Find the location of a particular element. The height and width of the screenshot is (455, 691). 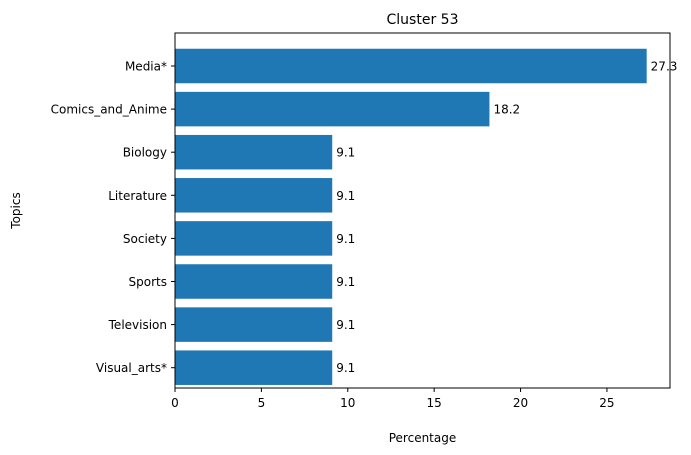

y-tick-label: Television is located at coordinates (137, 325).